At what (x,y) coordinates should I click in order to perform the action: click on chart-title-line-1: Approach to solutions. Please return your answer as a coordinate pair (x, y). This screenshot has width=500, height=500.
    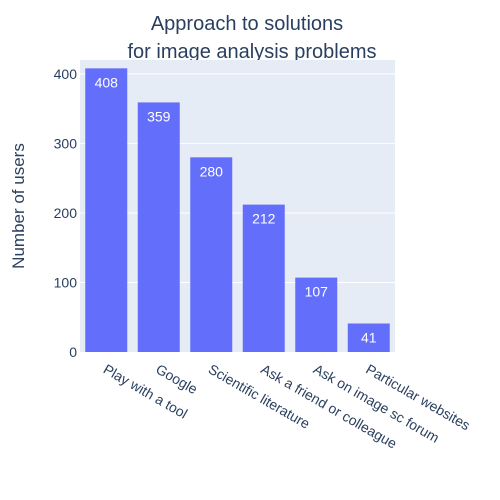
    Looking at the image, I should click on (247, 24).